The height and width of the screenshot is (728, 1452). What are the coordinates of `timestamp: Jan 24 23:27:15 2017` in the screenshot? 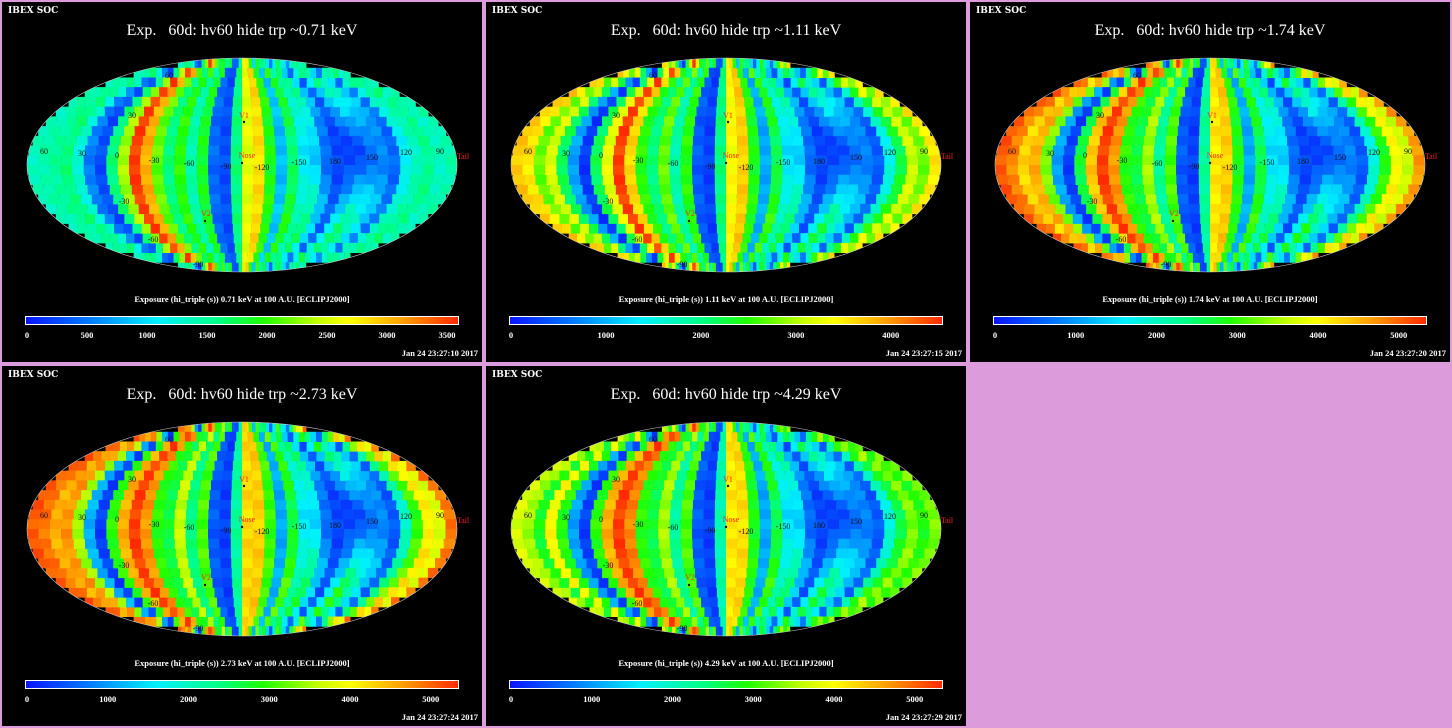 It's located at (923, 353).